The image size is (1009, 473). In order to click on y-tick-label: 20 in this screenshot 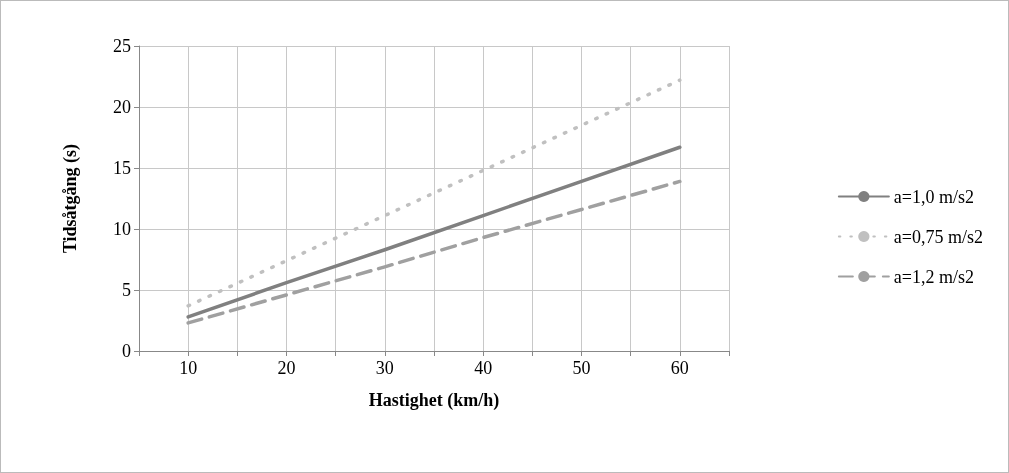, I will do `click(122, 107)`.